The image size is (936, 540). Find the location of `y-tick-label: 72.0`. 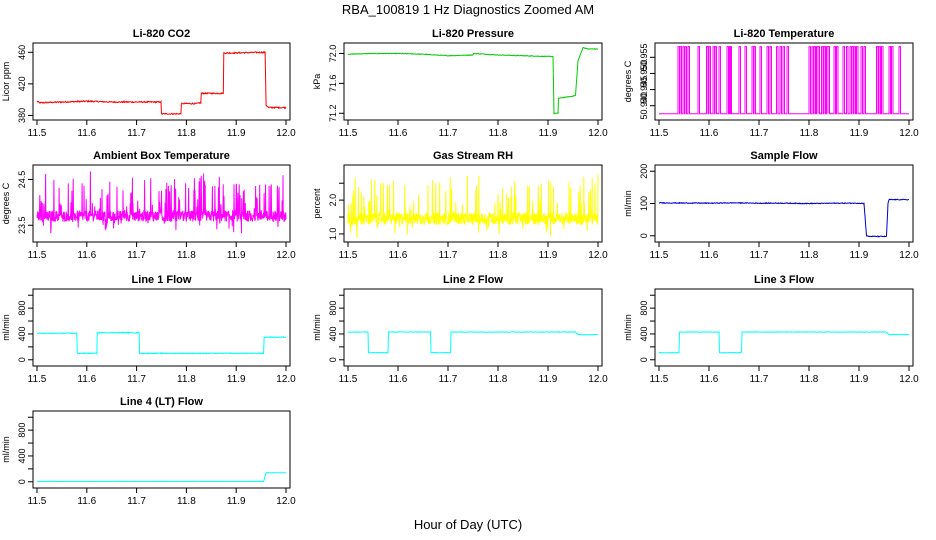

y-tick-label: 72.0 is located at coordinates (333, 54).